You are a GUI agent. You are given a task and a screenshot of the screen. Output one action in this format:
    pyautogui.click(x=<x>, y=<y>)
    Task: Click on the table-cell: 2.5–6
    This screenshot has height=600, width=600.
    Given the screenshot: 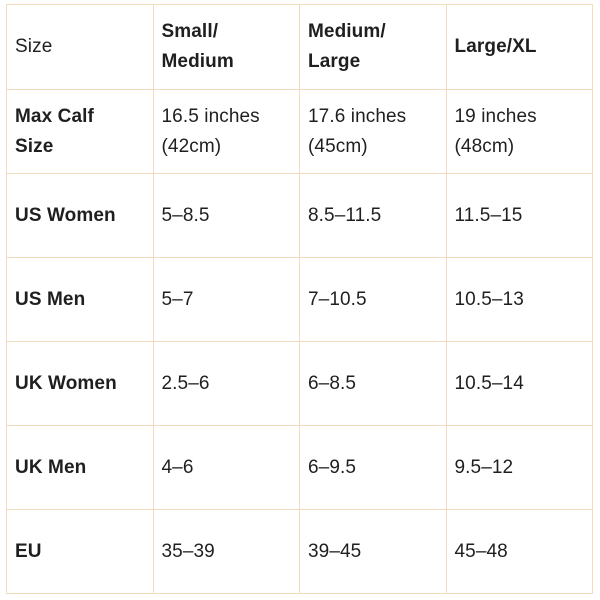 What is the action you would take?
    pyautogui.click(x=226, y=383)
    